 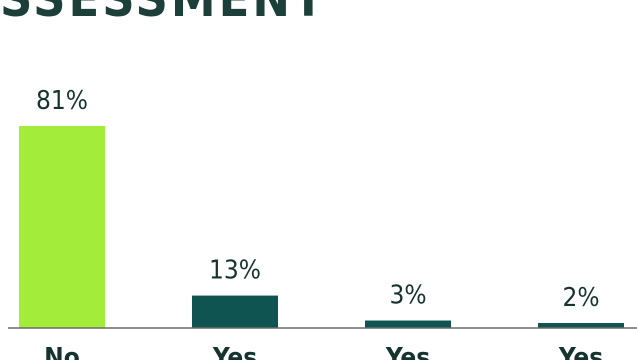 I want to click on value-label-1: 81%, so click(x=62, y=101).